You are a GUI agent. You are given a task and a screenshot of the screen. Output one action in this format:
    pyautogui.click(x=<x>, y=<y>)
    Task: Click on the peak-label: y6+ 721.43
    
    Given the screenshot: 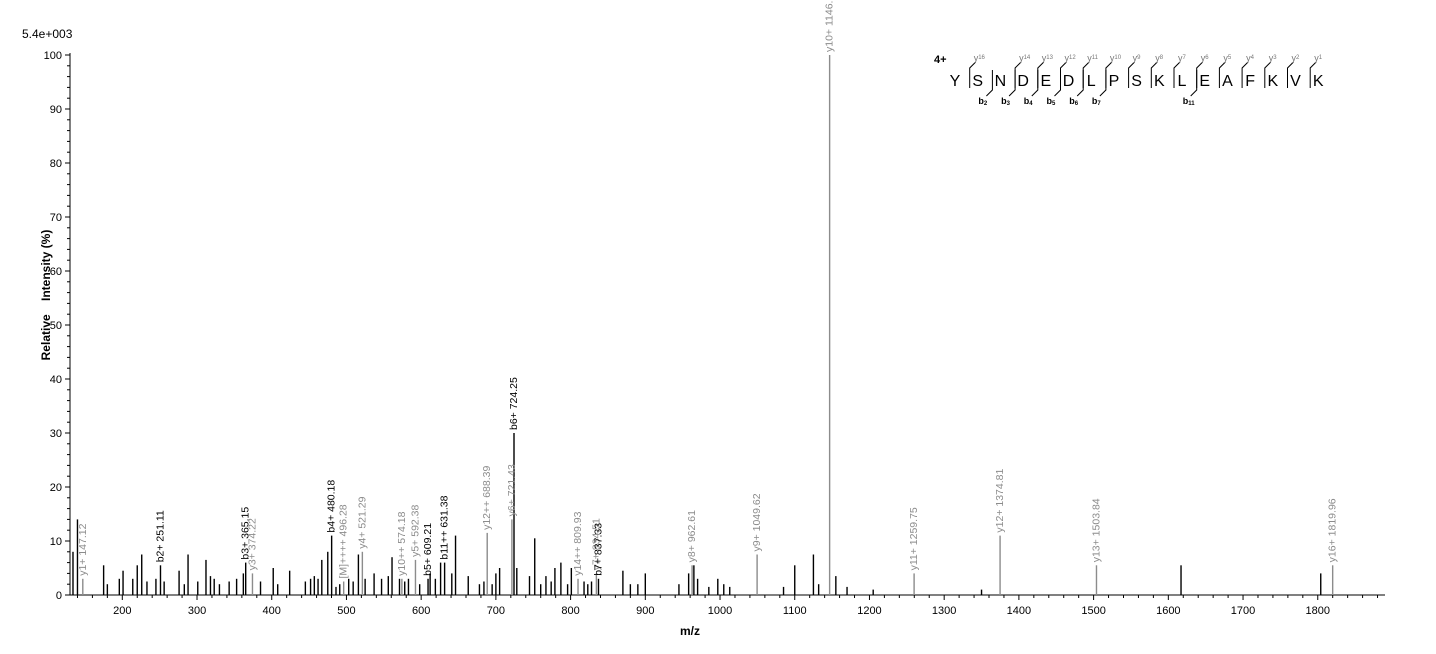 What is the action you would take?
    pyautogui.click(x=512, y=490)
    